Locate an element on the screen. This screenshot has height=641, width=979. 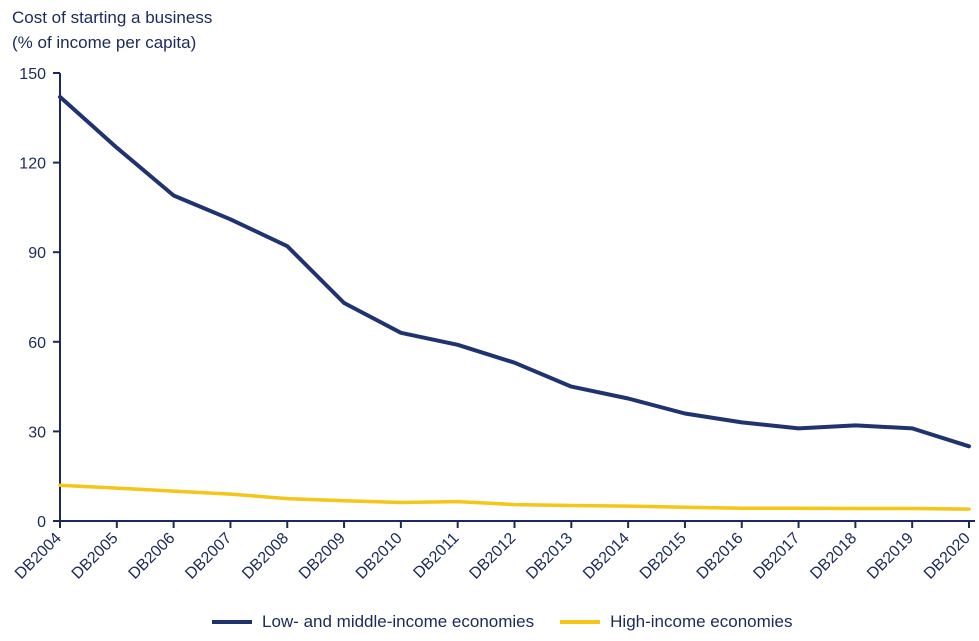
x-tick-label: DB2013 is located at coordinates (549, 556).